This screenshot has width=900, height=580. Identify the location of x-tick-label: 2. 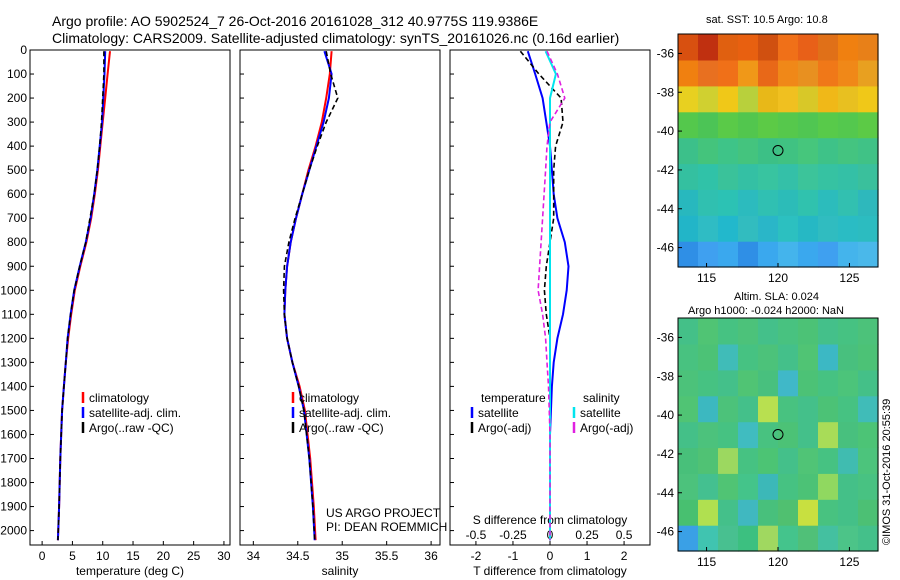
(624, 556).